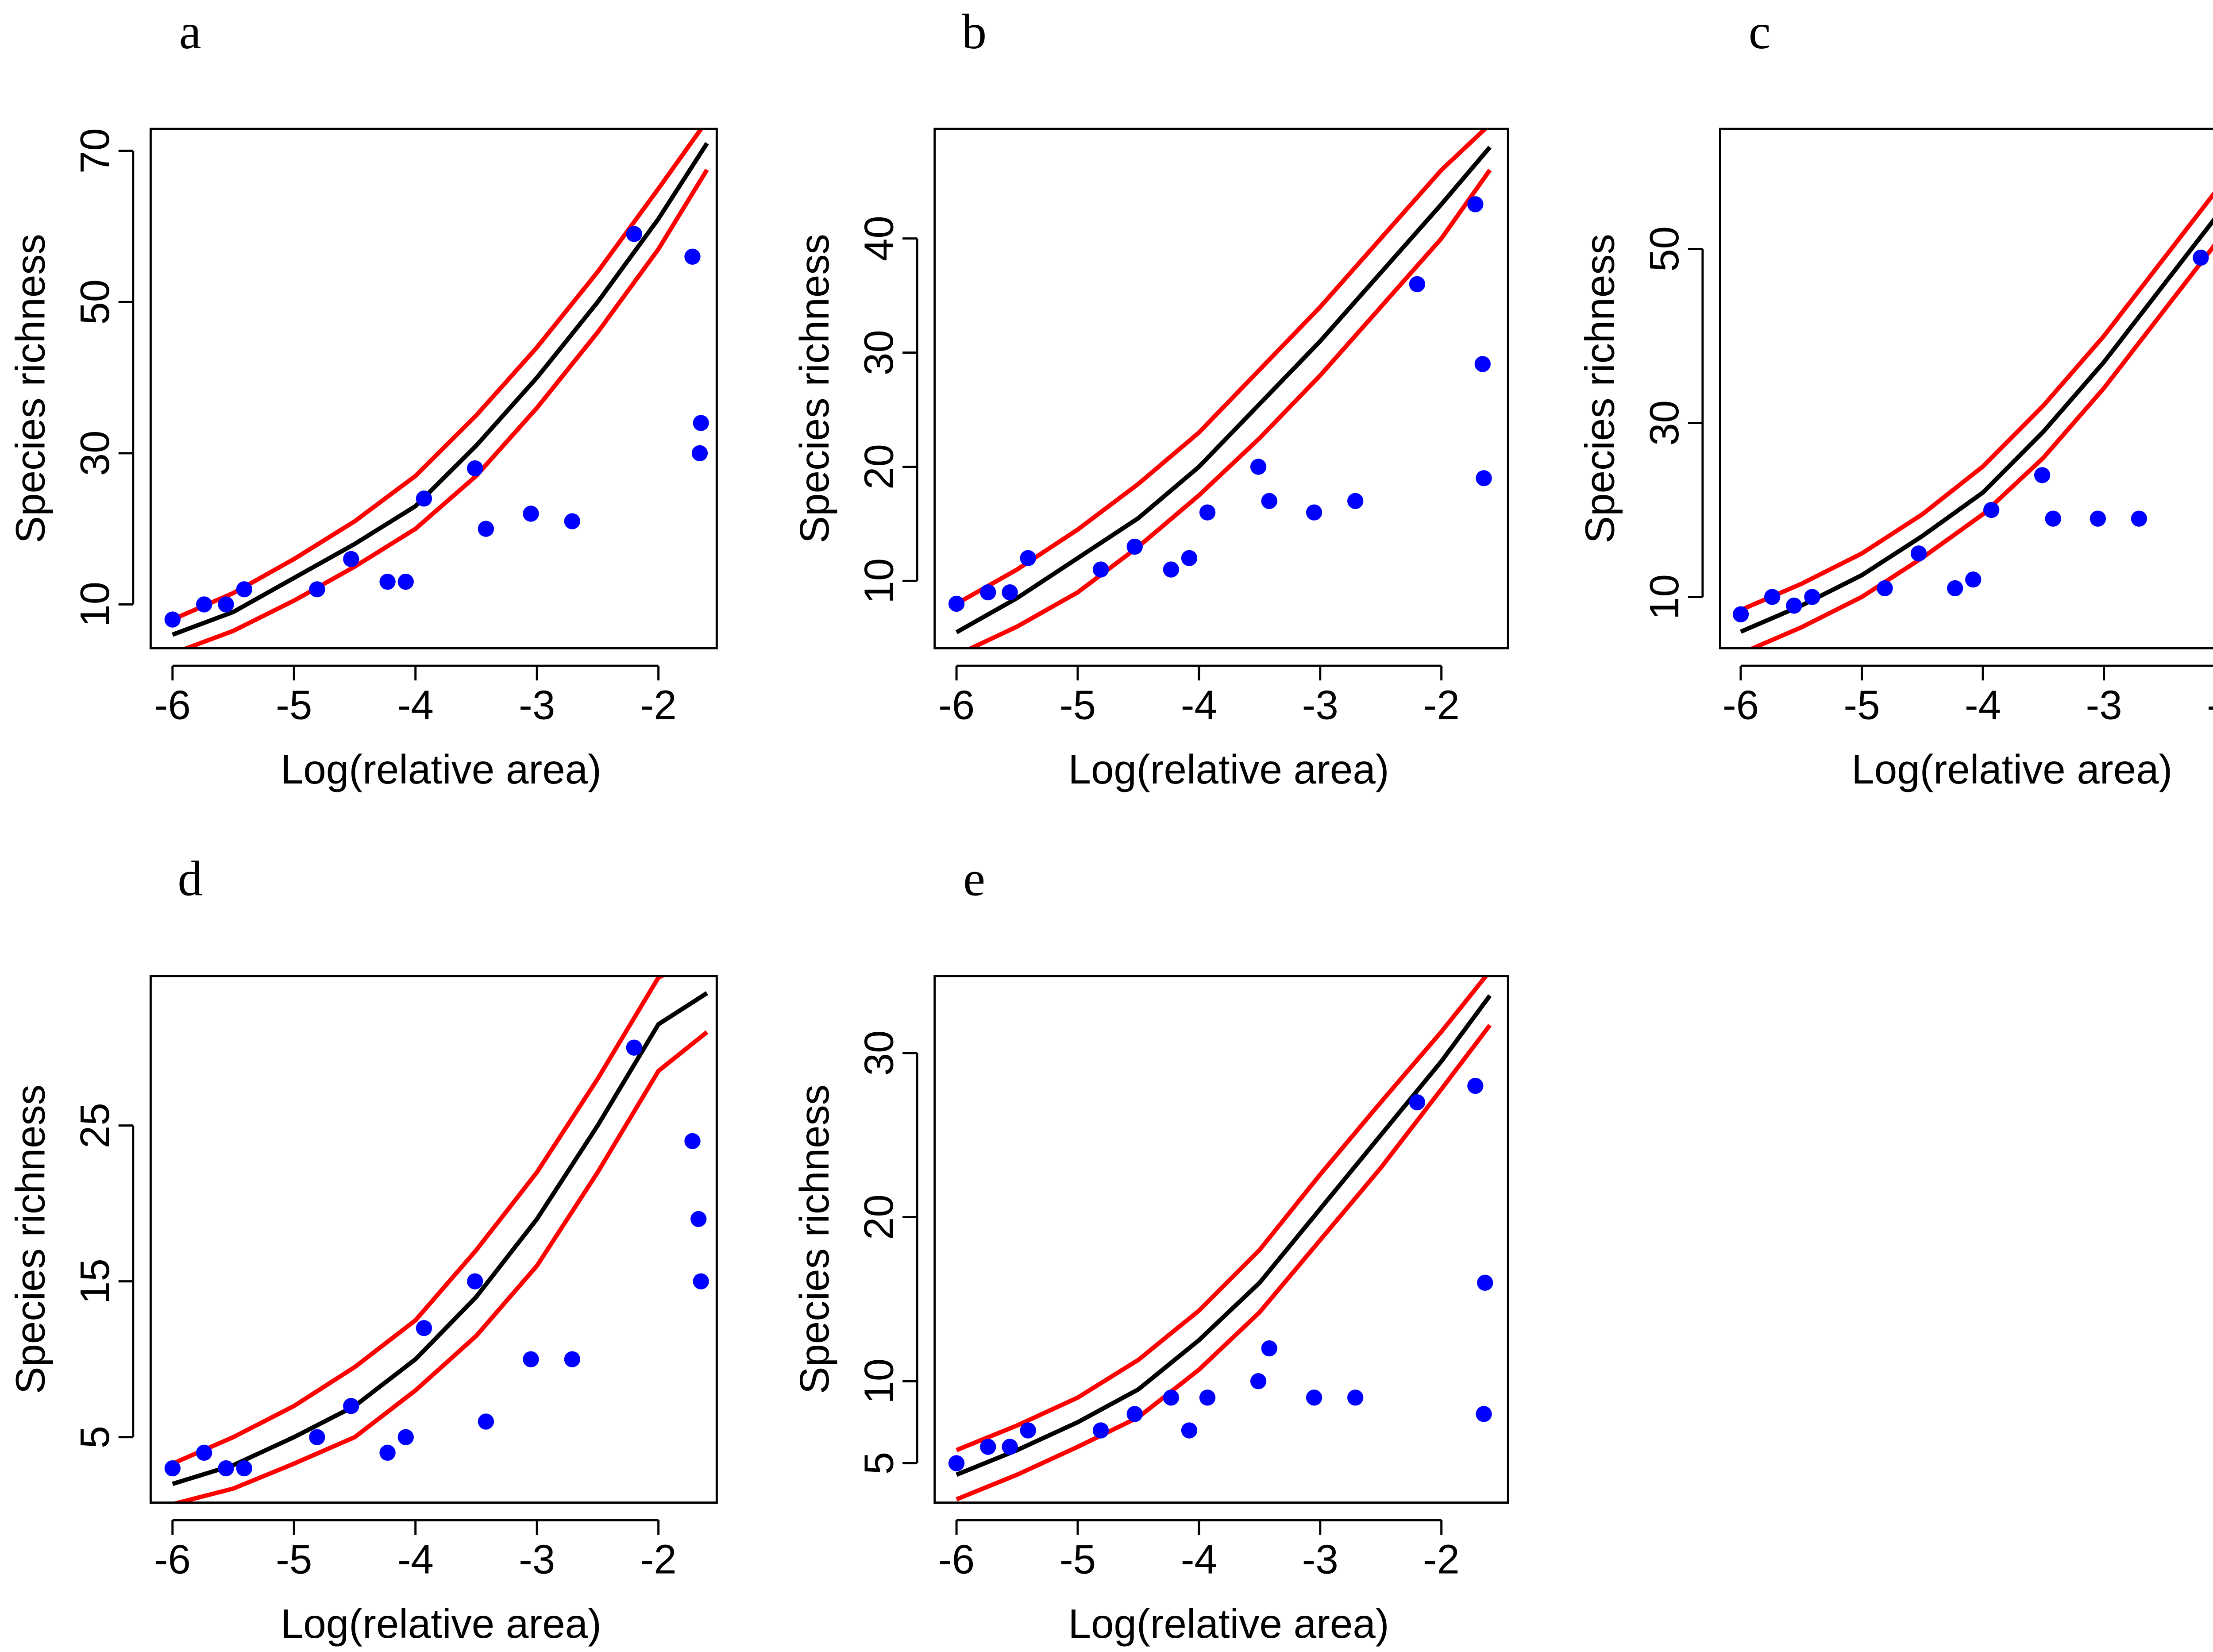 The height and width of the screenshot is (1652, 2213). Describe the element at coordinates (95, 1125) in the screenshot. I see `y-tick-label: 25` at that location.